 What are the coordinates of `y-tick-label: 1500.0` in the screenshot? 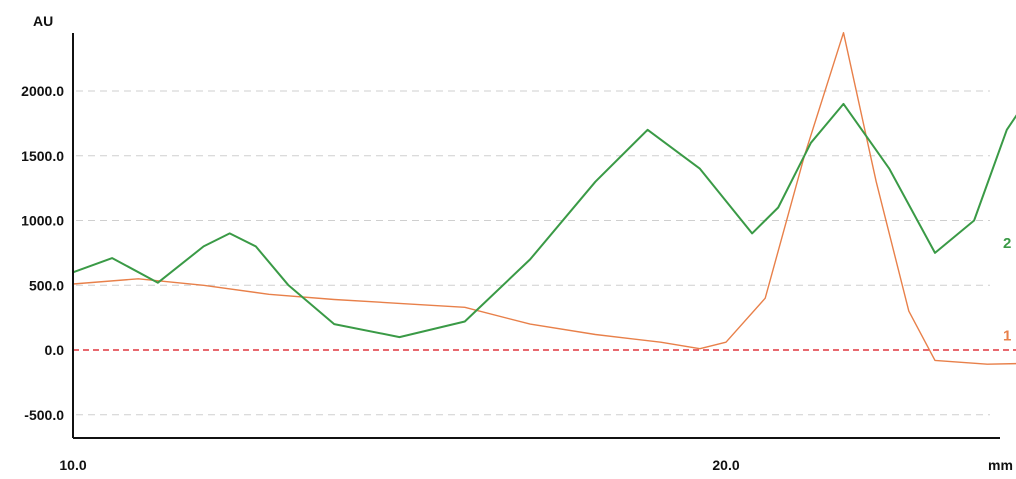 It's located at (42, 156).